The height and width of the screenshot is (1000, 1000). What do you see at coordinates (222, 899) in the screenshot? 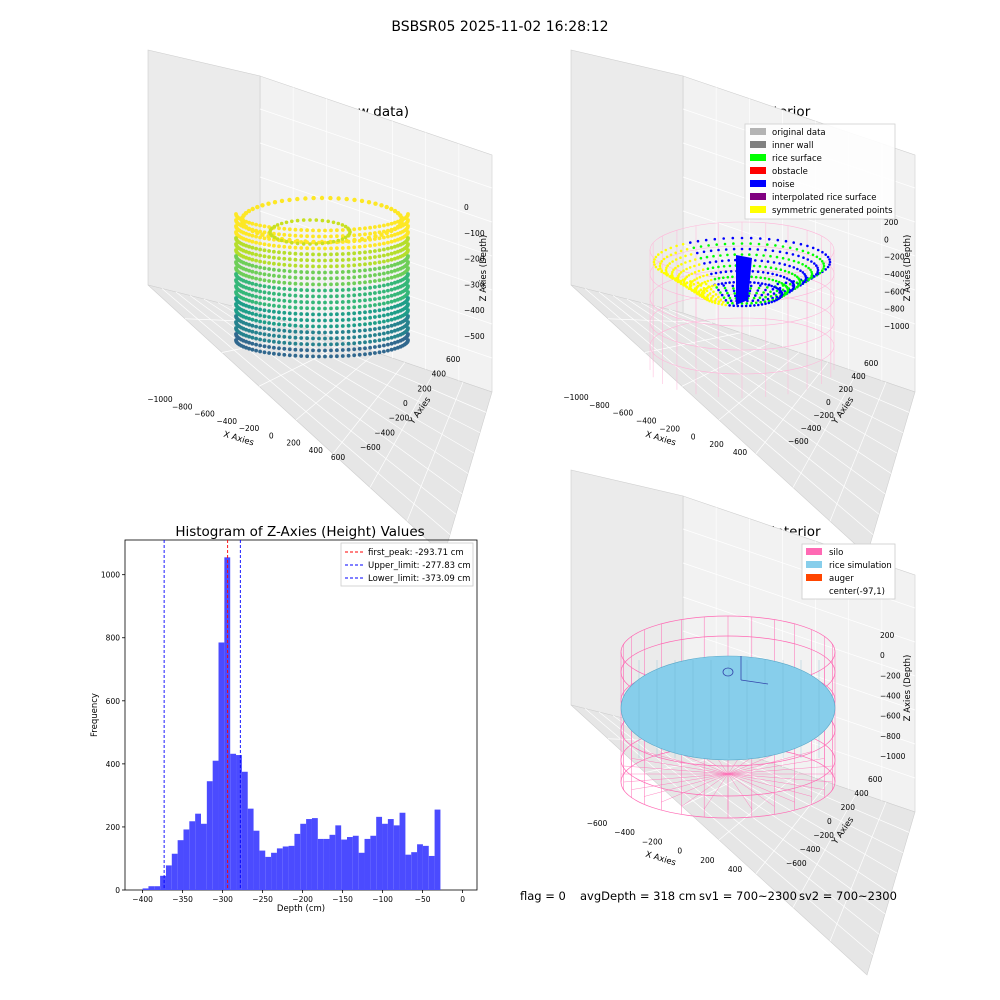
I see `x-tick-label: −300` at bounding box center [222, 899].